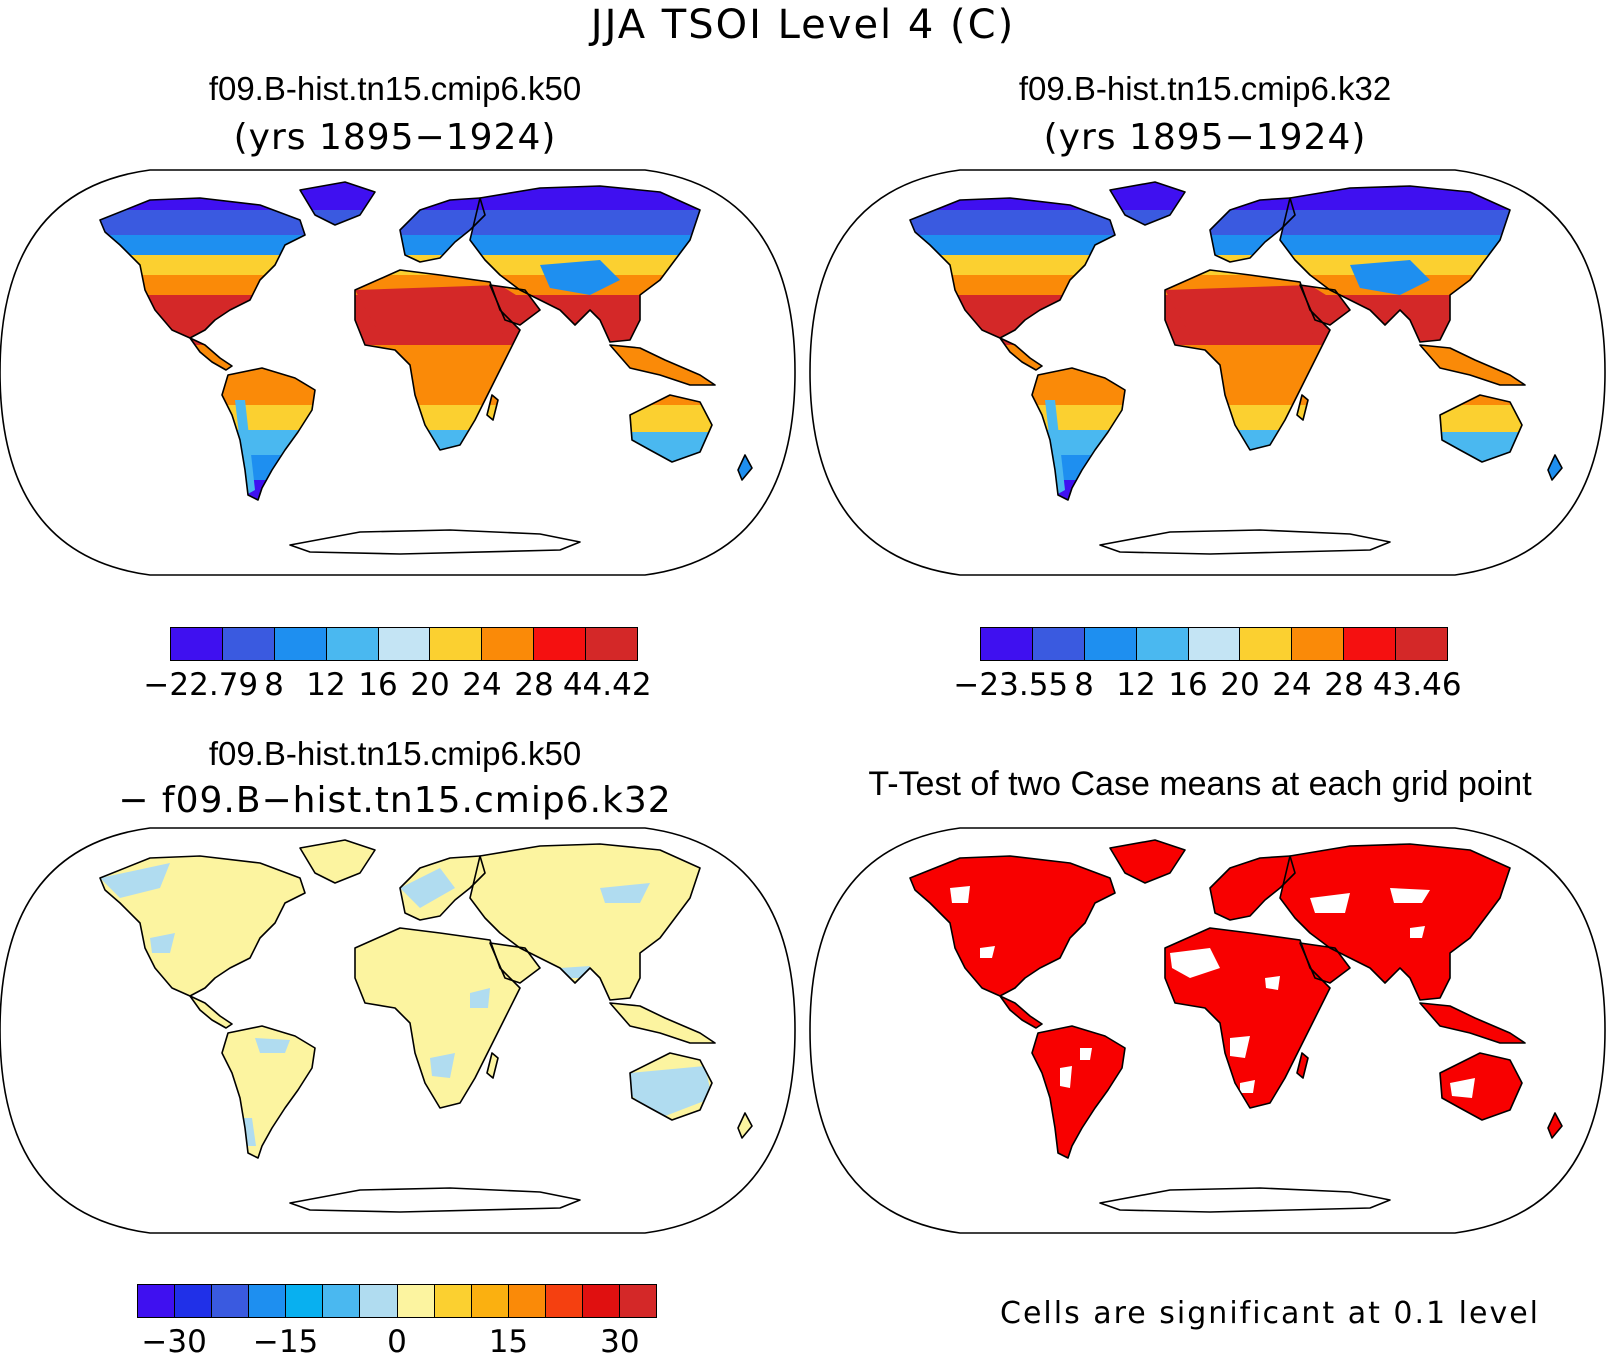 Image resolution: width=1606 pixels, height=1360 pixels. Describe the element at coordinates (285, 1342) in the screenshot. I see `colorbar-tick-label: −15` at that location.